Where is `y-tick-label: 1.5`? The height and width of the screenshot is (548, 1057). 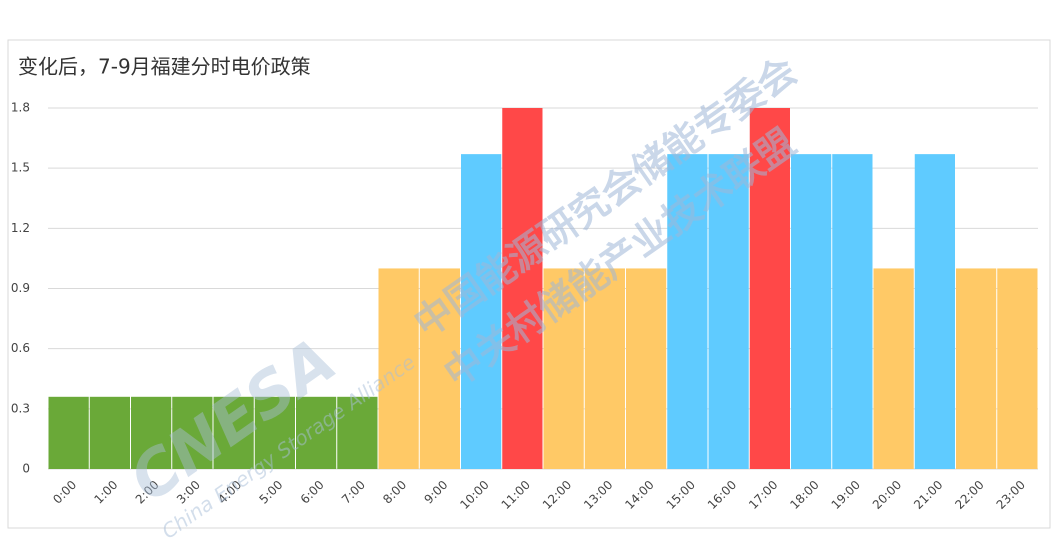
y-tick-label: 1.5 is located at coordinates (20, 168).